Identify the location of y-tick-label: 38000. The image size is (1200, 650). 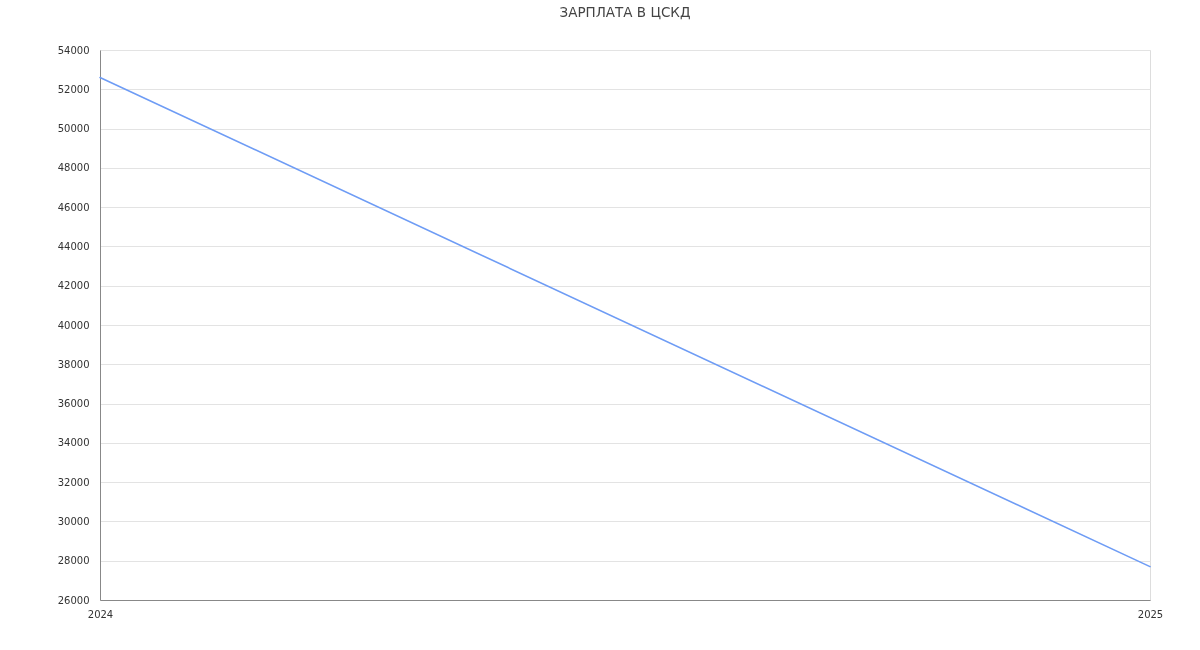
(73, 364).